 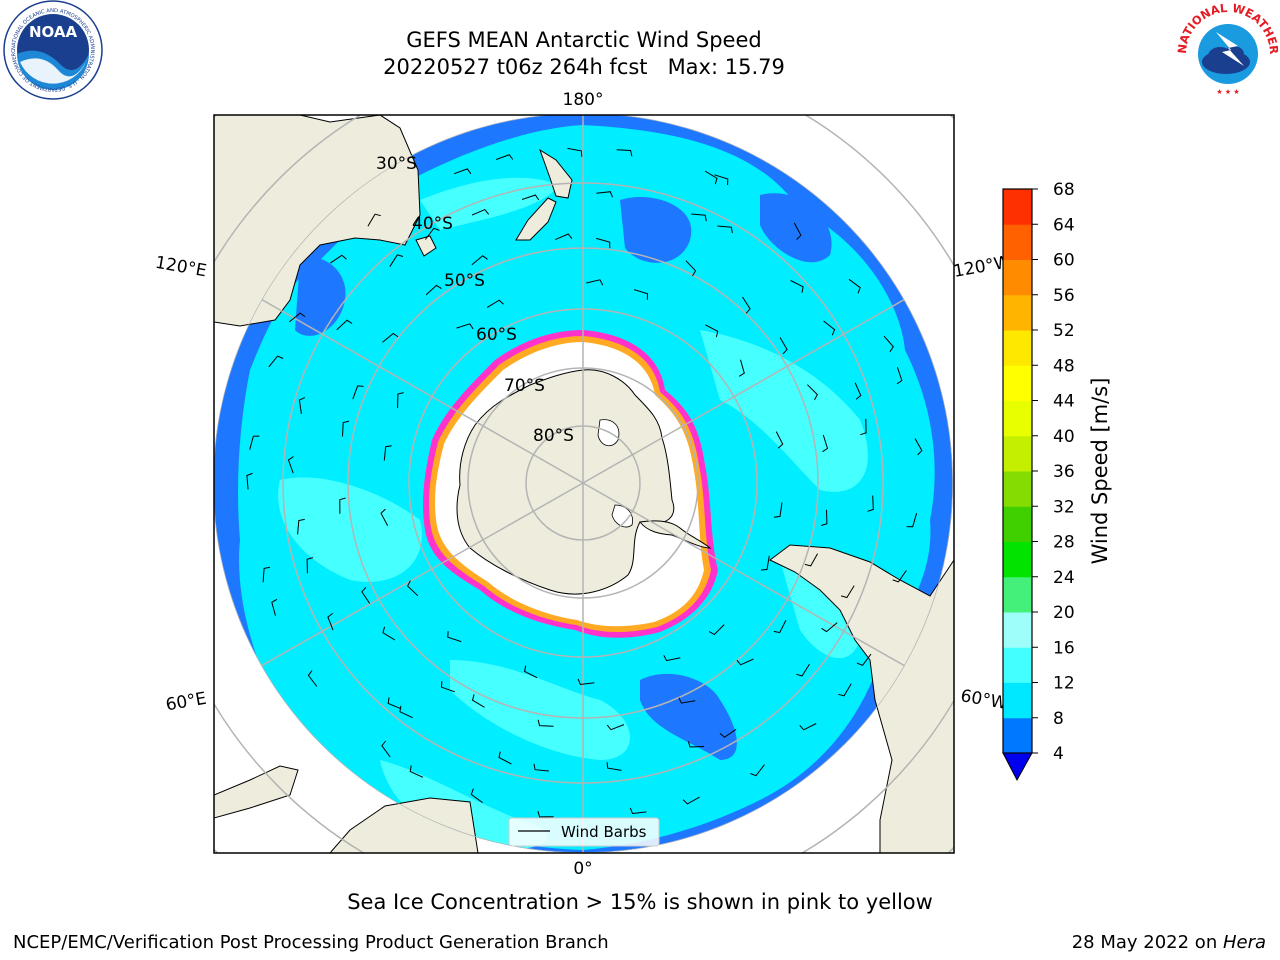 What do you see at coordinates (426, 246) in the screenshot?
I see `tasmania-landmass` at bounding box center [426, 246].